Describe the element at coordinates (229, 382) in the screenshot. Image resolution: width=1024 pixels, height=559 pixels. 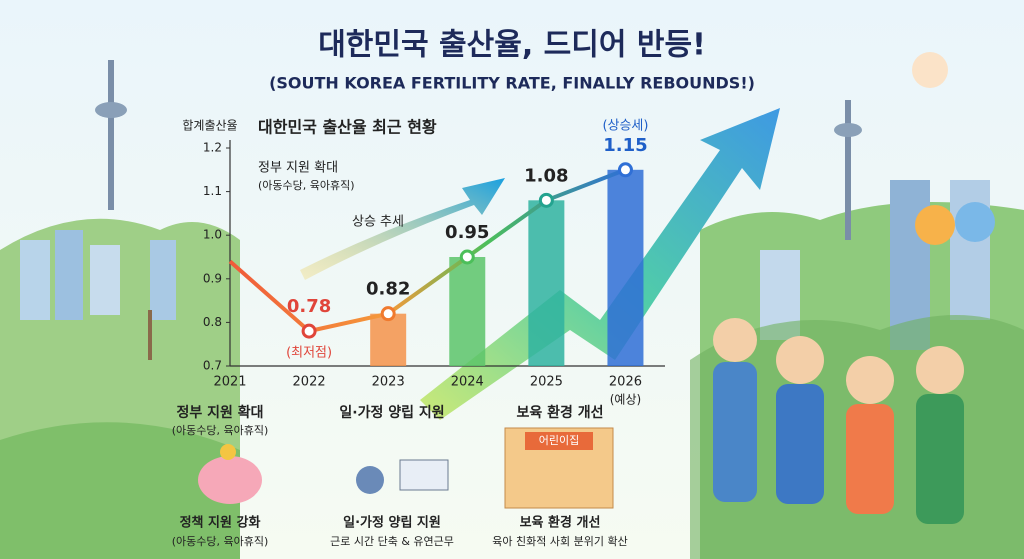
I see `x-tick-label: 2021` at that location.